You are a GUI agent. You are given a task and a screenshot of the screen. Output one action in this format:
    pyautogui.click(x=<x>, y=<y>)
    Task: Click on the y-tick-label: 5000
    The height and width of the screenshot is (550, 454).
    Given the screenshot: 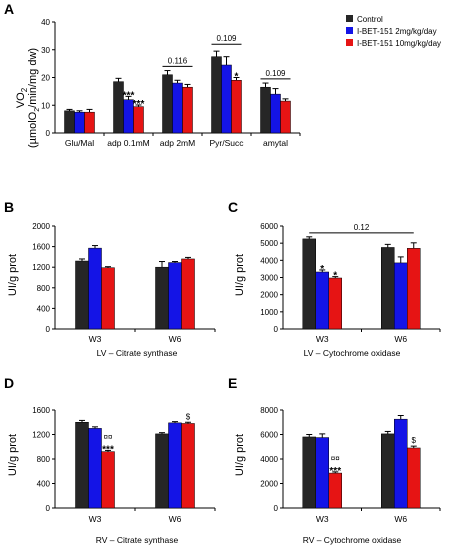 What is the action you would take?
    pyautogui.click(x=269, y=243)
    